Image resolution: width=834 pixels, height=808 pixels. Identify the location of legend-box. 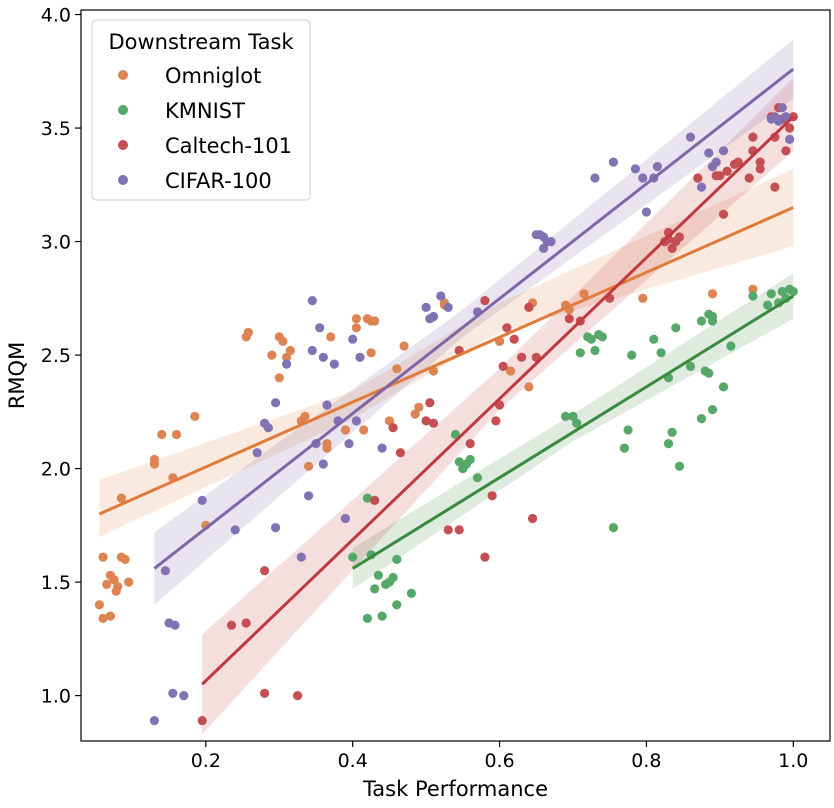
(201, 110).